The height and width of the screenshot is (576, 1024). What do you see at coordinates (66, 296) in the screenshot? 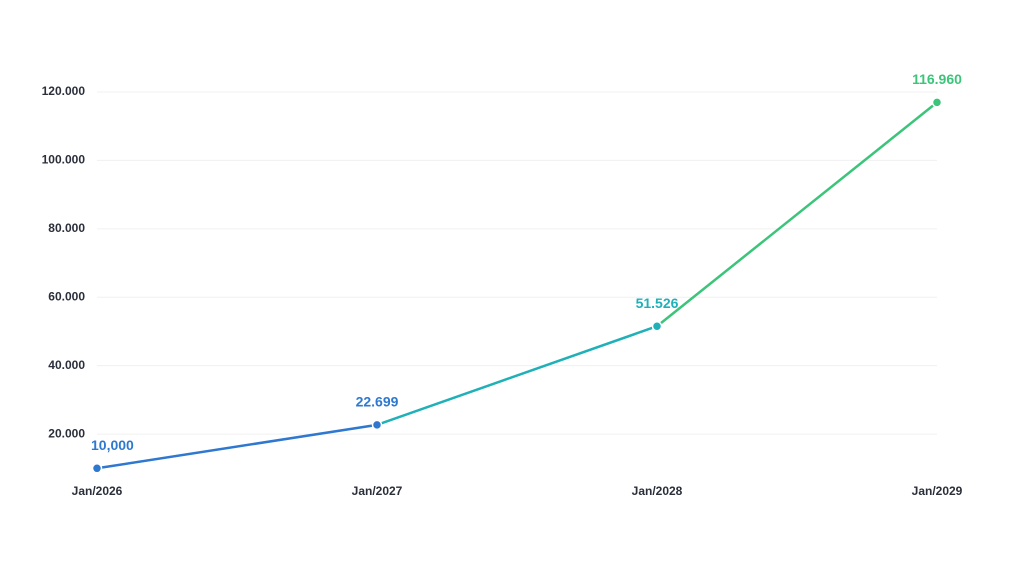
I see `y-tick-label: 60.000` at bounding box center [66, 296].